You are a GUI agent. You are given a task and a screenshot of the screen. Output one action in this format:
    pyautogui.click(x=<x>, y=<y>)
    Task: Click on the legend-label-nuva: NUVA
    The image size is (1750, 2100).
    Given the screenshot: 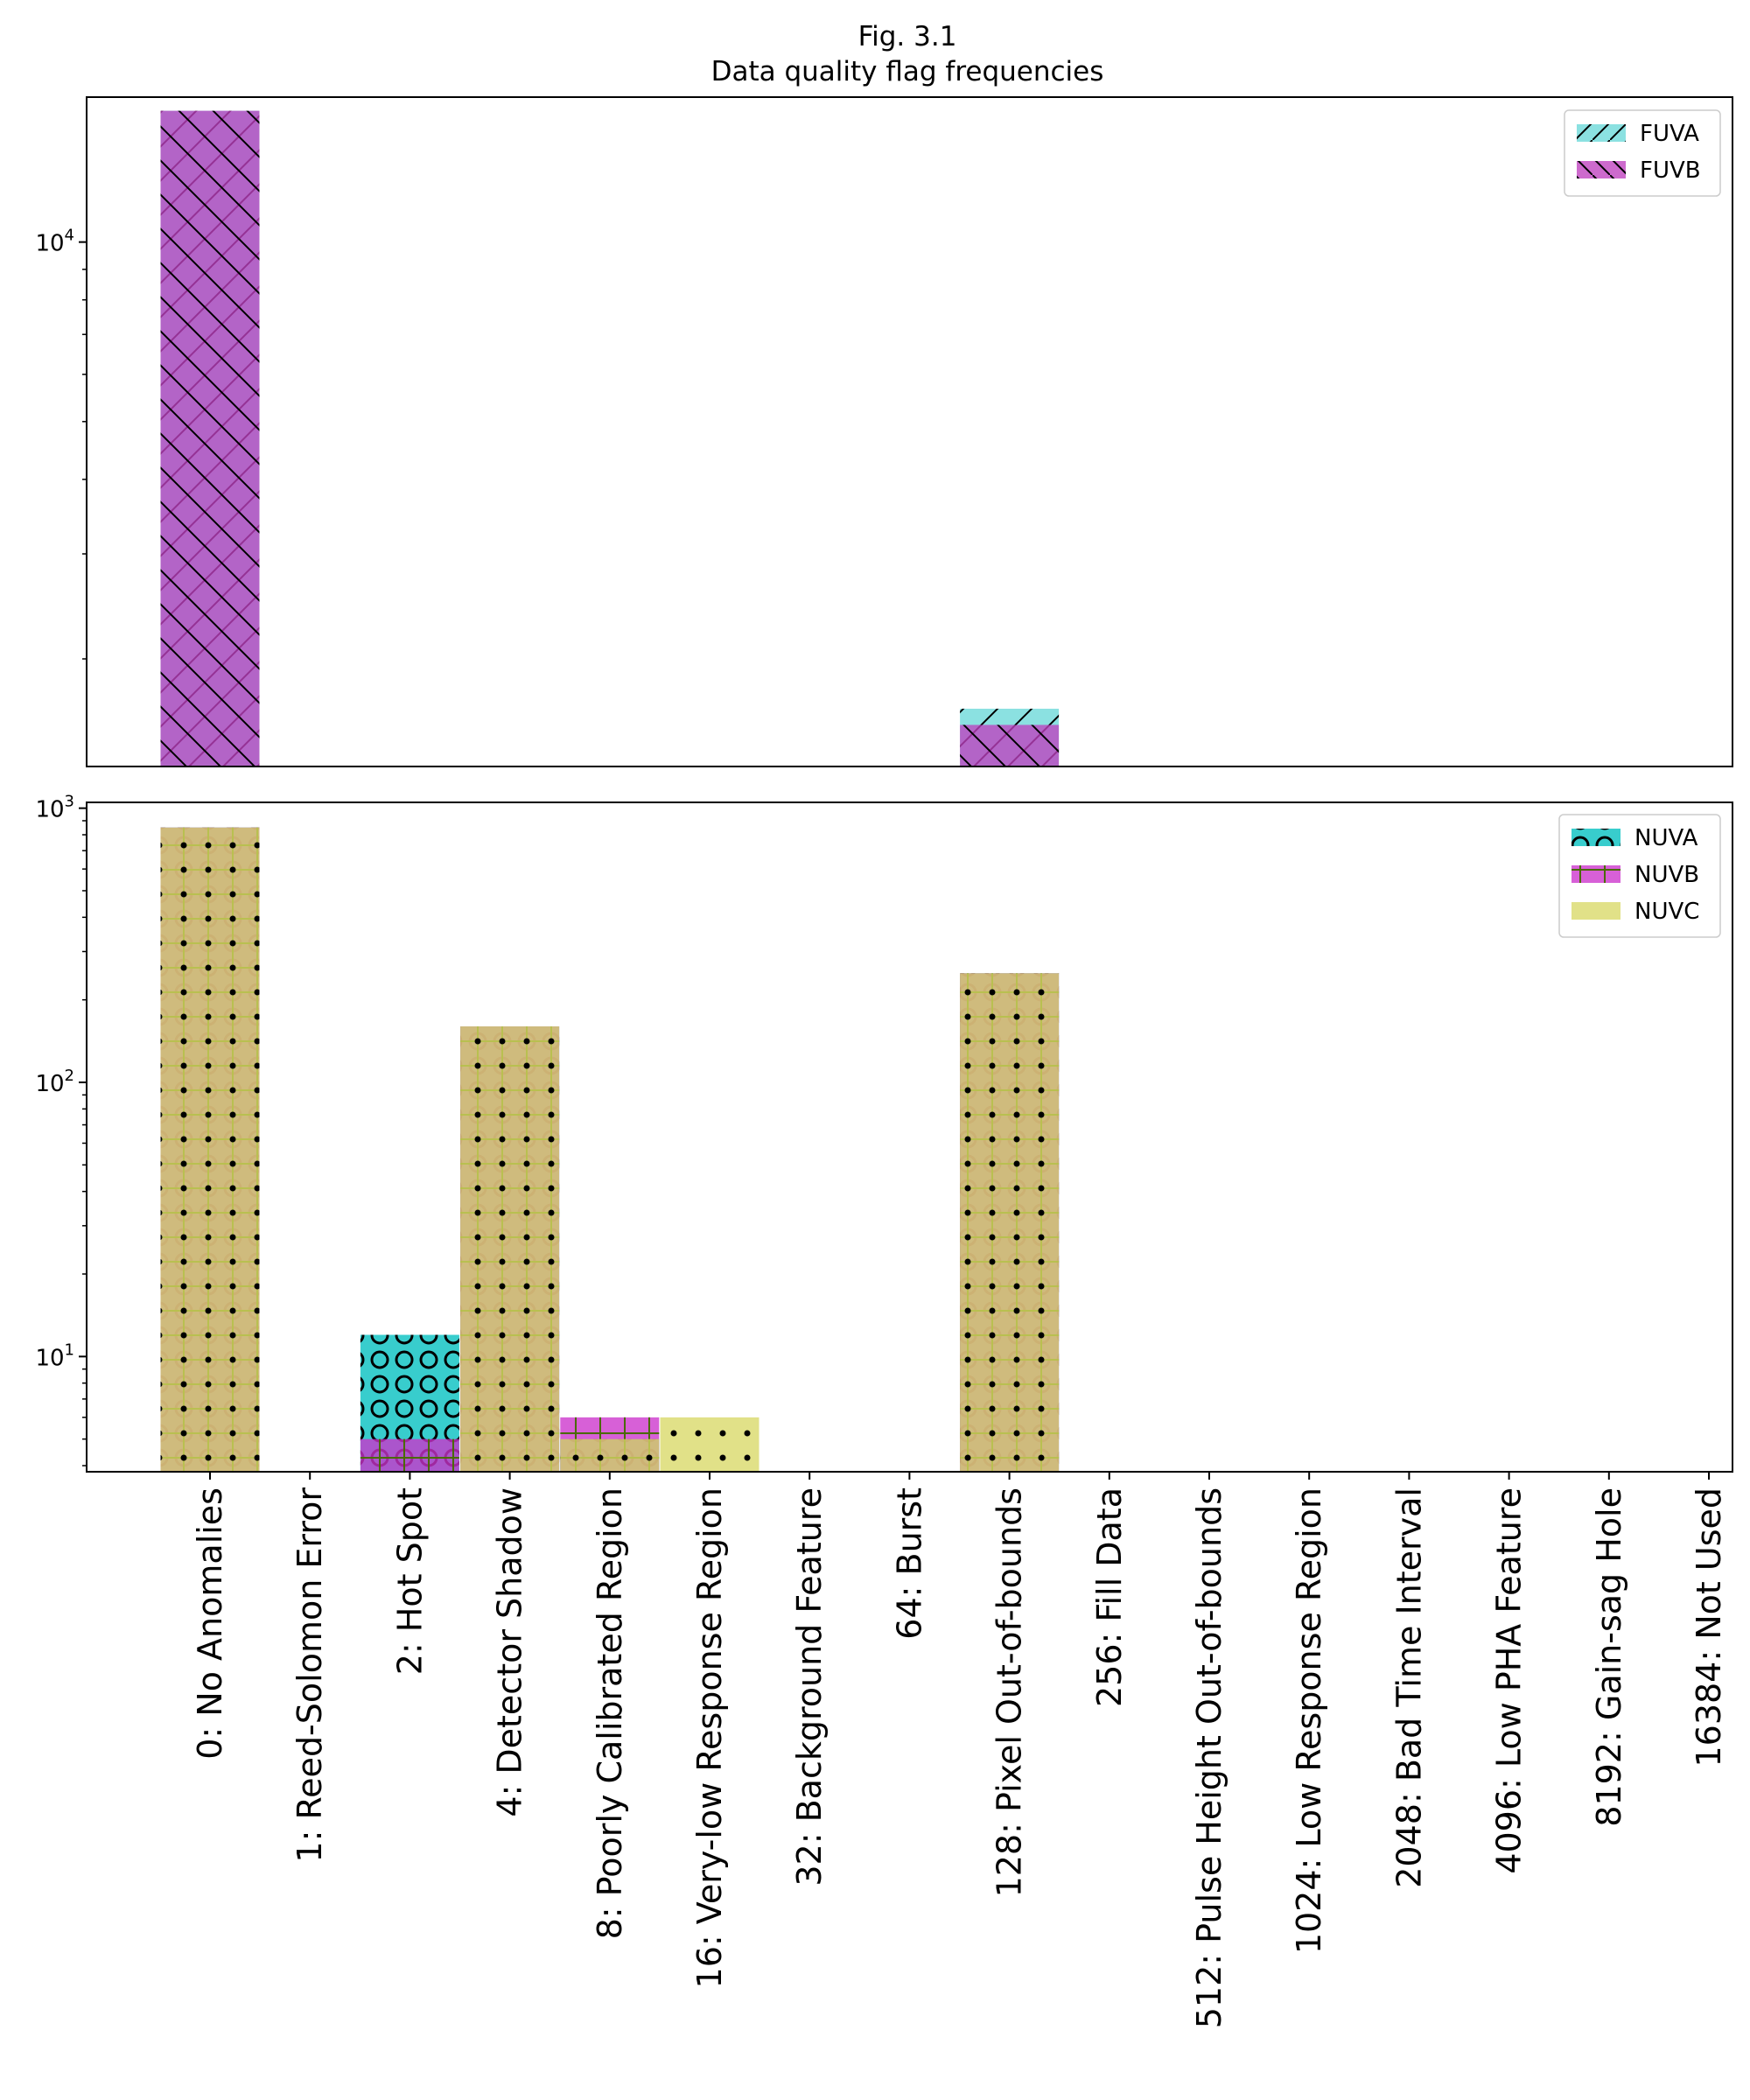 What is the action you would take?
    pyautogui.click(x=1666, y=838)
    